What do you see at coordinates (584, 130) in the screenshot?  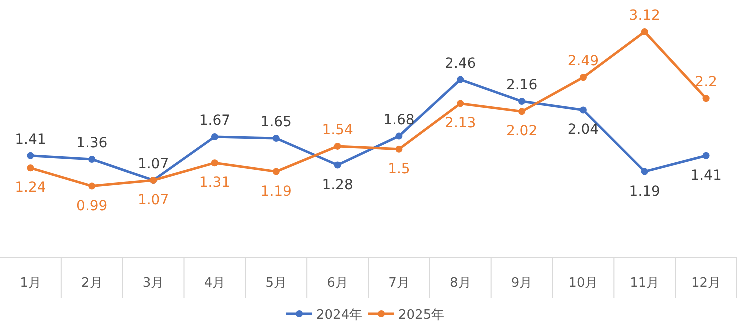 I see `data-label: 2.04` at bounding box center [584, 130].